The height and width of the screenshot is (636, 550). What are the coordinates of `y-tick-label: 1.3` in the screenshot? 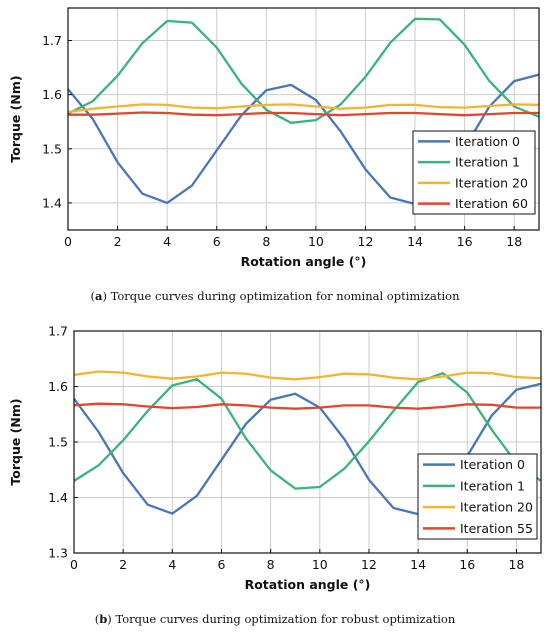 It's located at (58, 553).